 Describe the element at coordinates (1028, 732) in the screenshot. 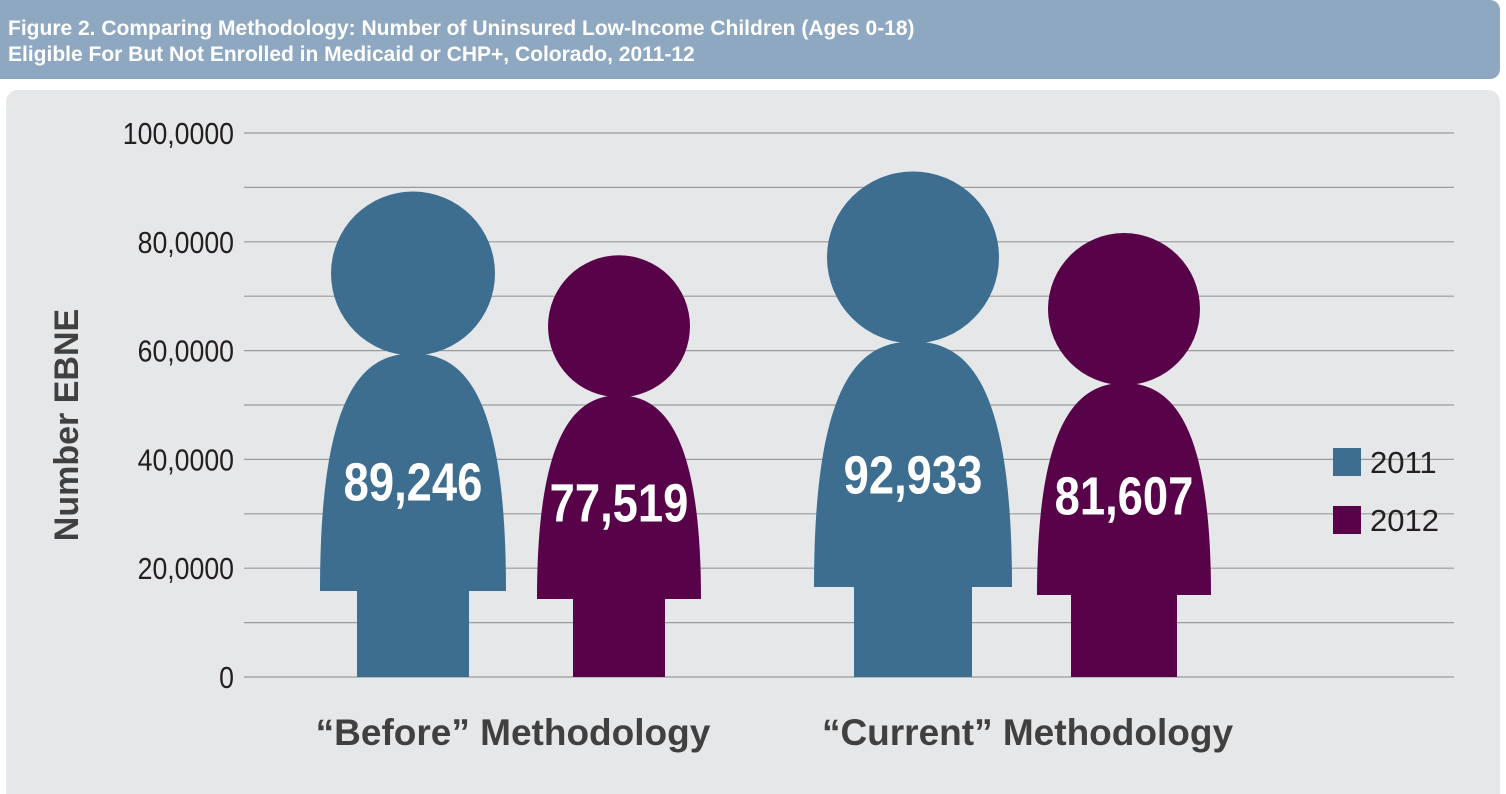

I see `x-category-label: “Current” Methodology` at that location.